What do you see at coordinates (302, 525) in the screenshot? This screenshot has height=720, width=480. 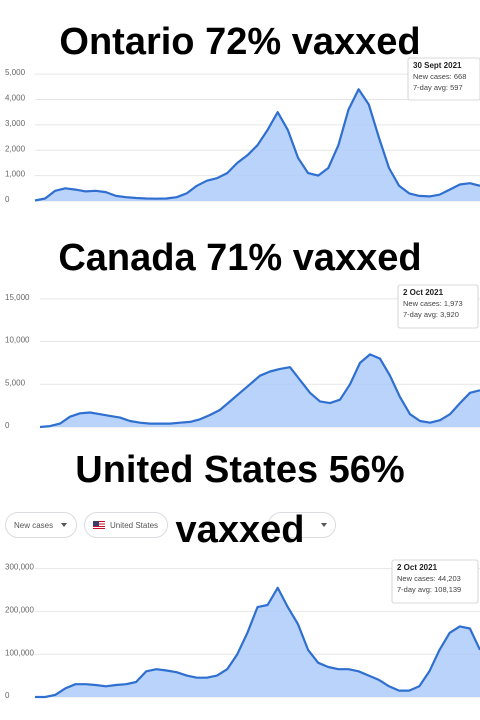 I see `range-dropdown` at bounding box center [302, 525].